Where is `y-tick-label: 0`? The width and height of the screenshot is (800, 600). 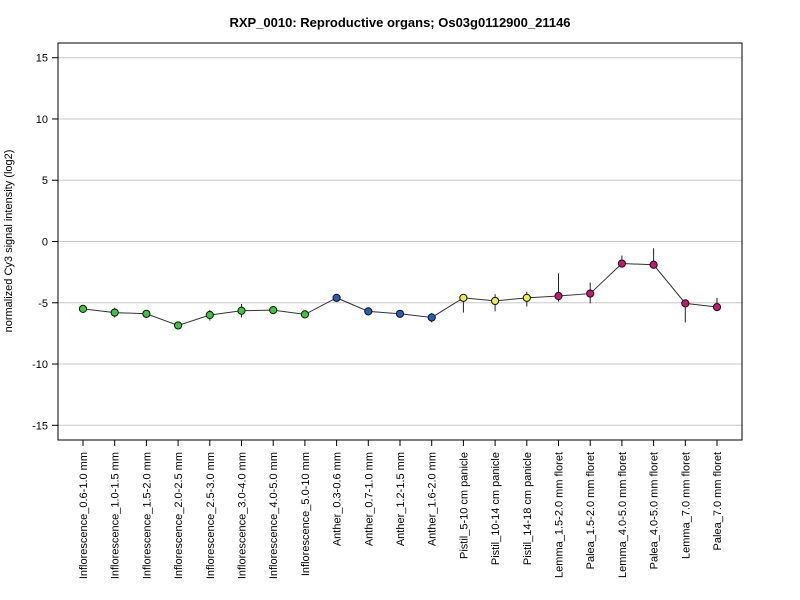 y-tick-label: 0 is located at coordinates (45, 243).